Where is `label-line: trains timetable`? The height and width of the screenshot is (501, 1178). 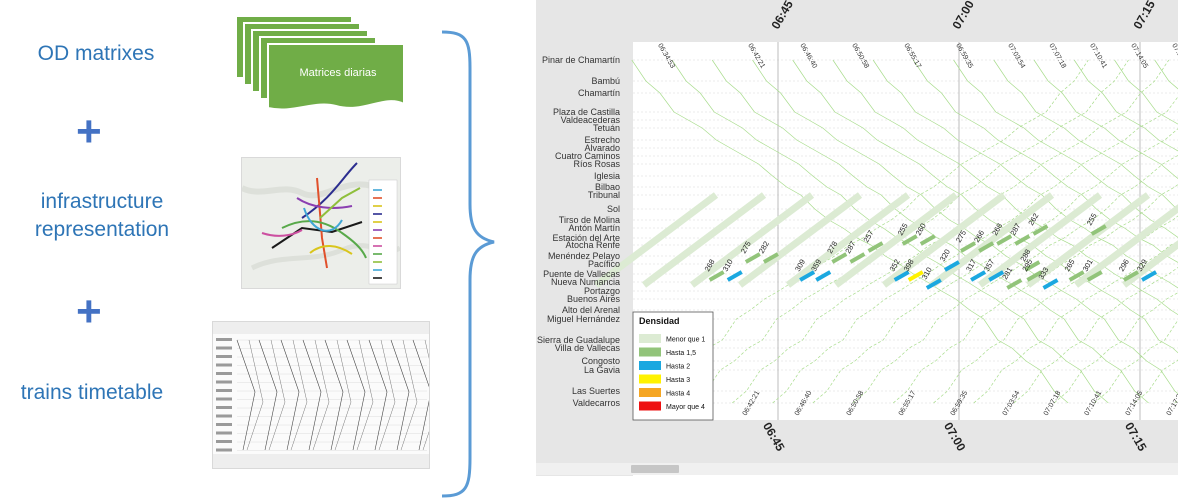
label-line: trains timetable is located at coordinates (92, 392).